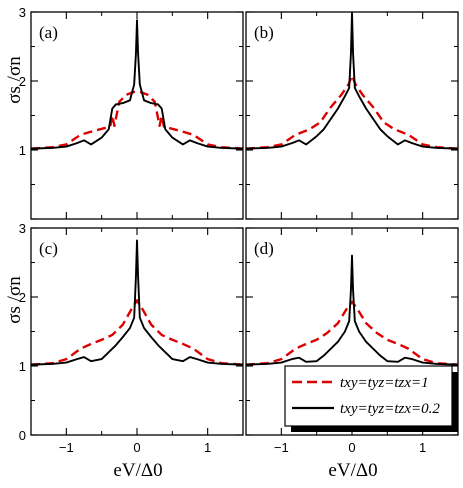 The width and height of the screenshot is (463, 488). I want to click on y-tick-label: 0, so click(22, 435).